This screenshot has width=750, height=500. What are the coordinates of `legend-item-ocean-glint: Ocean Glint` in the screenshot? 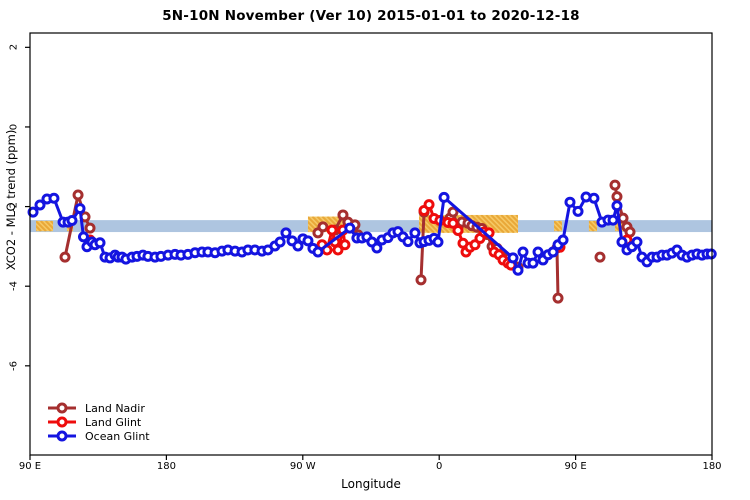 It's located at (98, 436).